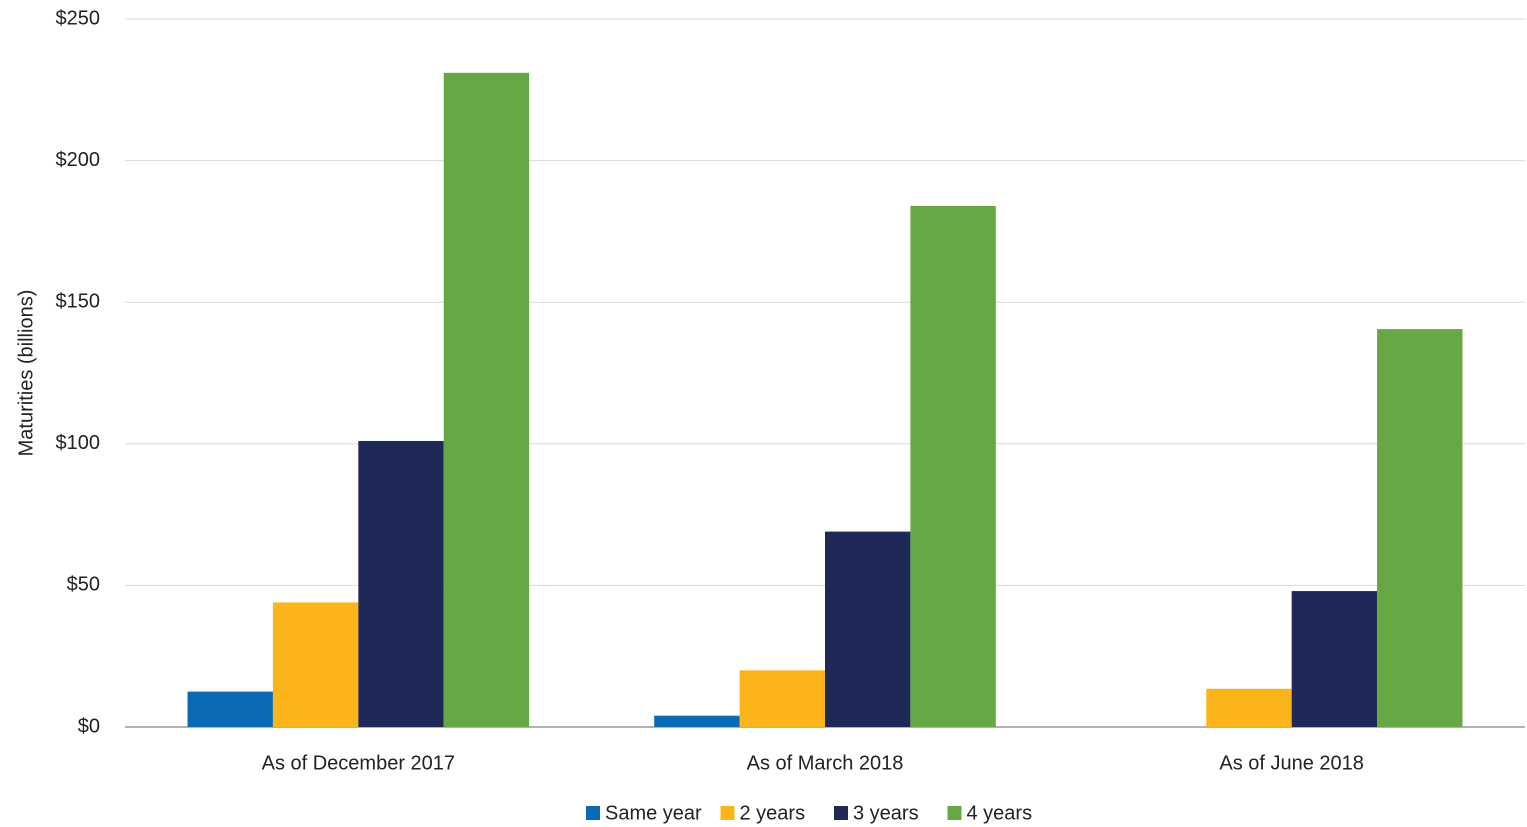 This screenshot has height=827, width=1527. I want to click on y-tick-label: $50, so click(83, 585).